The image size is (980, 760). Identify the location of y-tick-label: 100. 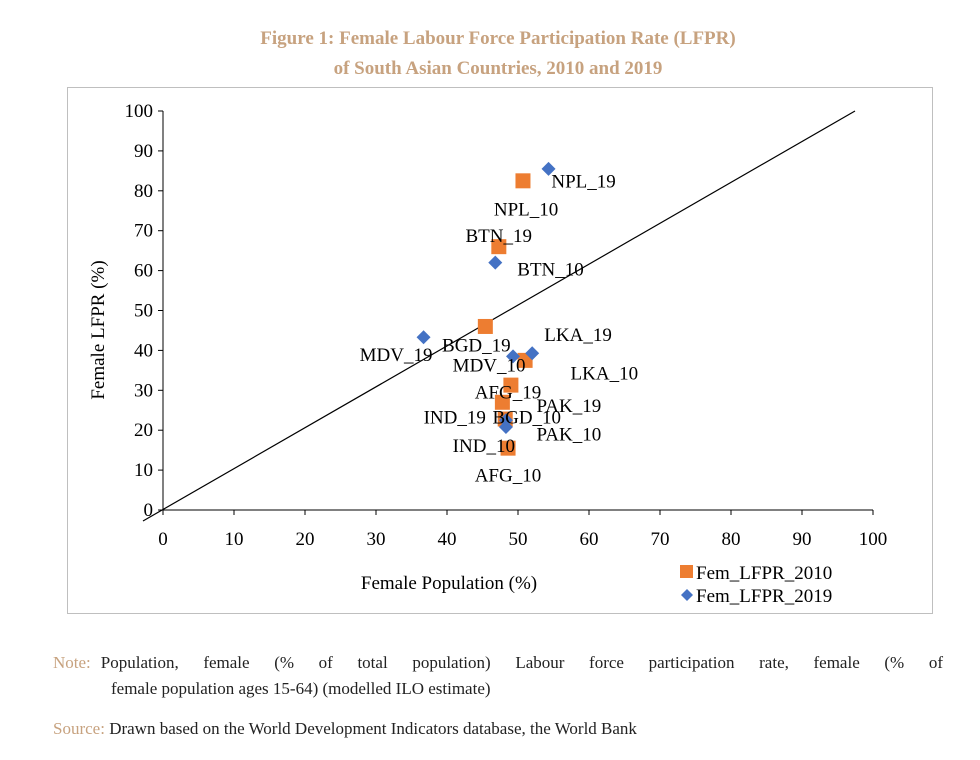
(139, 111).